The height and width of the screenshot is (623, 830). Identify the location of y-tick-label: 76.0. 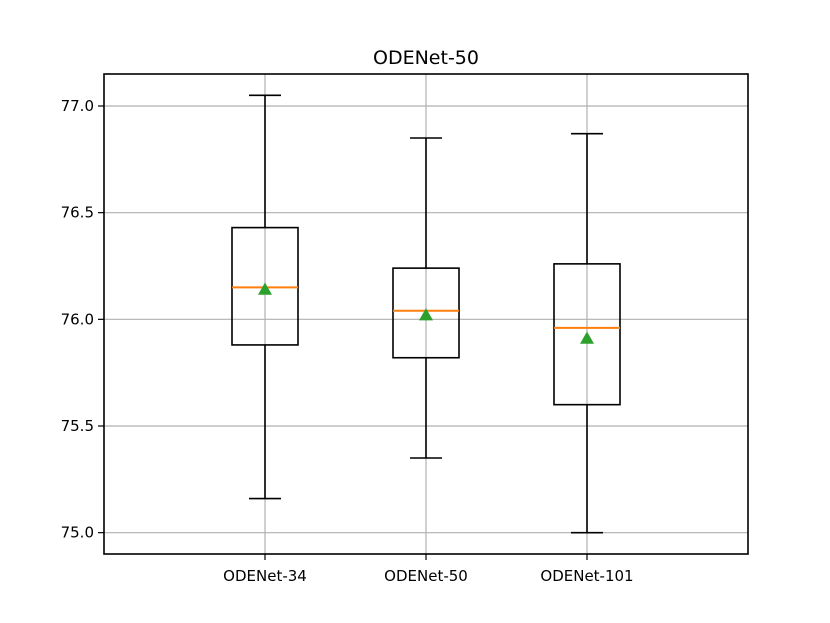
(77, 319).